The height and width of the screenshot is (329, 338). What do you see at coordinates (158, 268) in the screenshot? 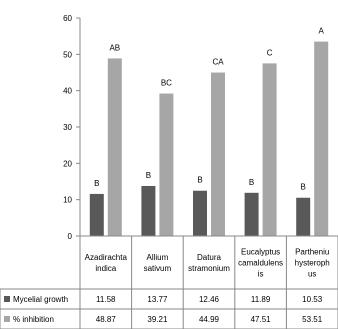
I see `category-label-allium: sativum` at bounding box center [158, 268].